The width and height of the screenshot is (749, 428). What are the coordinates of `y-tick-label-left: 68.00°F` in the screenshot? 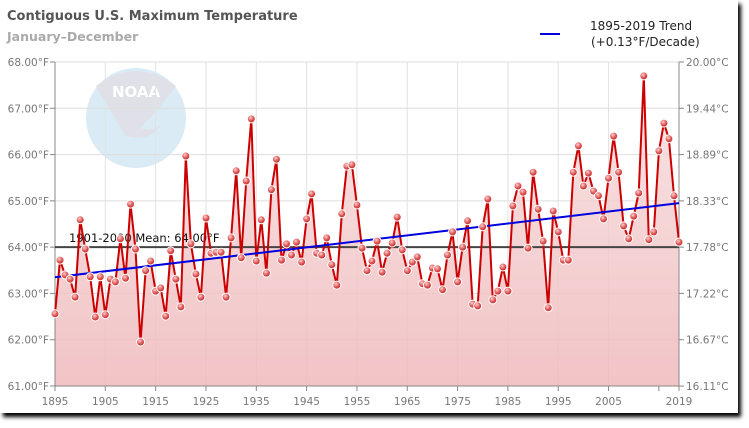 It's located at (28, 63).